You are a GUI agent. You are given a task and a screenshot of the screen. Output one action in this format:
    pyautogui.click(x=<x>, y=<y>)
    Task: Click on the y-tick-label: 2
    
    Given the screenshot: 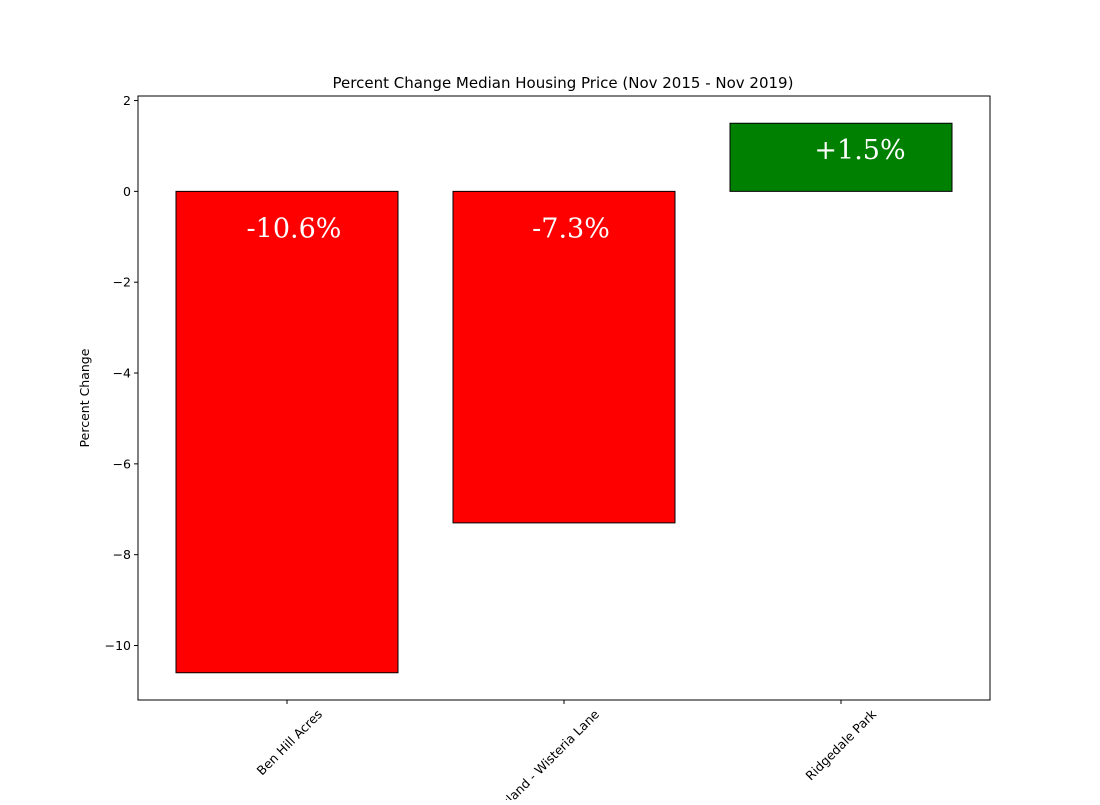 What is the action you would take?
    pyautogui.click(x=127, y=100)
    